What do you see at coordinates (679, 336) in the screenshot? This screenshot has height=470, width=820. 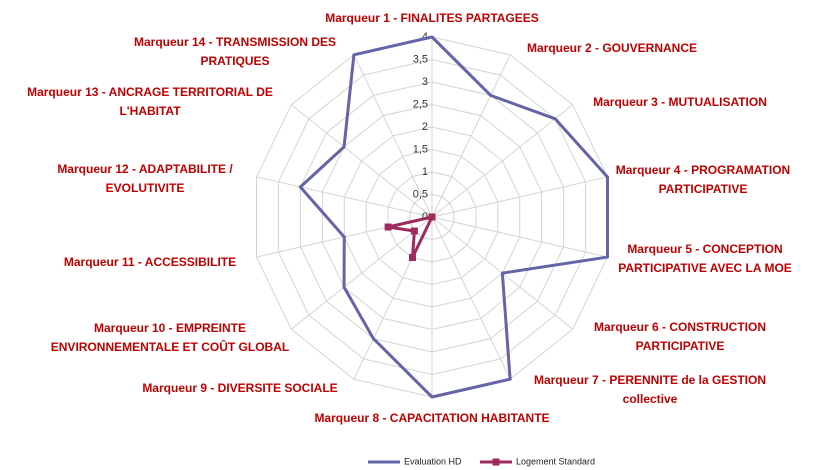 I see `axis-label: Marqueur 6 - CONSTRUCTION PARTICIPATIVE` at bounding box center [679, 336].